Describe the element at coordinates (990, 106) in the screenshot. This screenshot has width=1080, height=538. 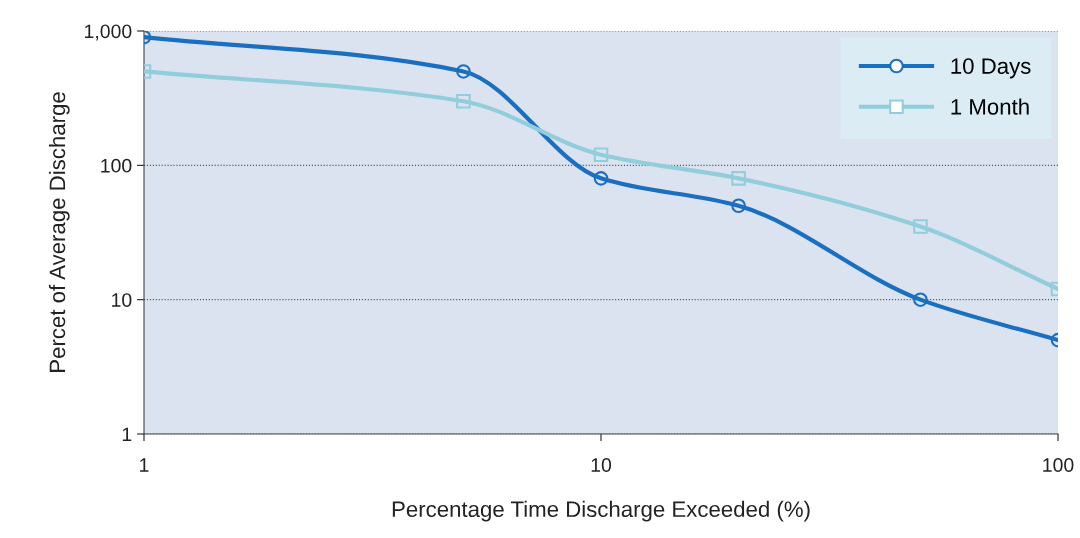
I see `legend-label: 1 Month` at that location.